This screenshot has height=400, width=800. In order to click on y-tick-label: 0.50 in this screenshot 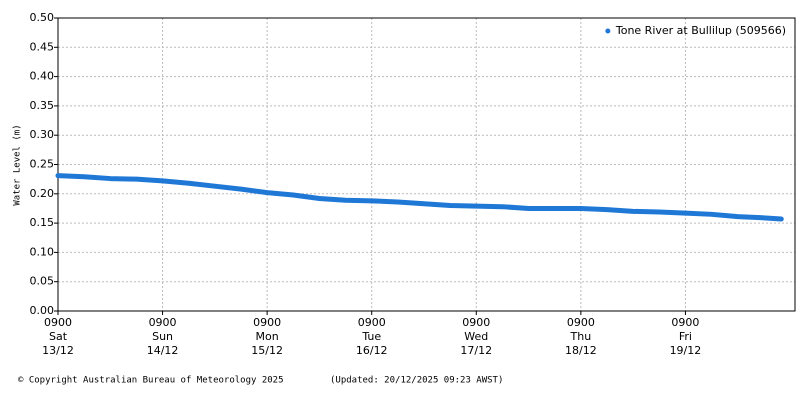, I will do `click(42, 17)`.